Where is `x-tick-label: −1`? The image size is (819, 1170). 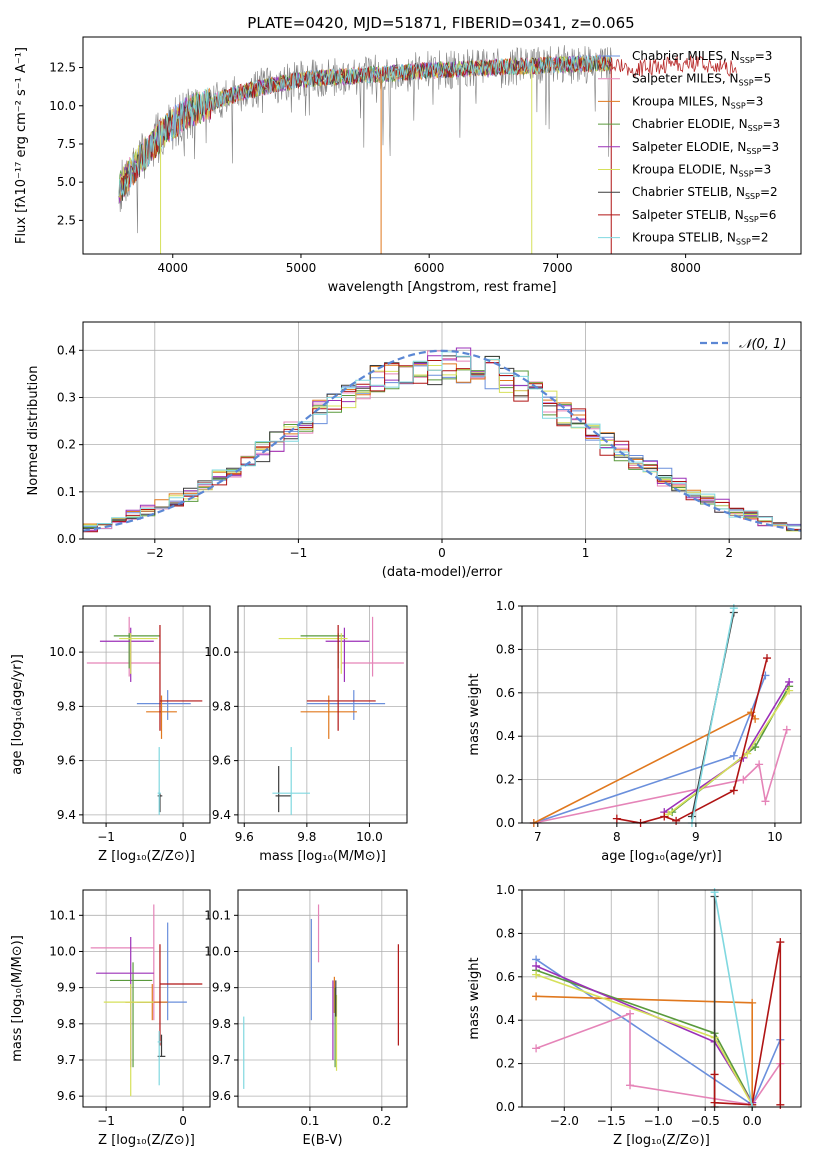
x-tick-label: −1 is located at coordinates (106, 837).